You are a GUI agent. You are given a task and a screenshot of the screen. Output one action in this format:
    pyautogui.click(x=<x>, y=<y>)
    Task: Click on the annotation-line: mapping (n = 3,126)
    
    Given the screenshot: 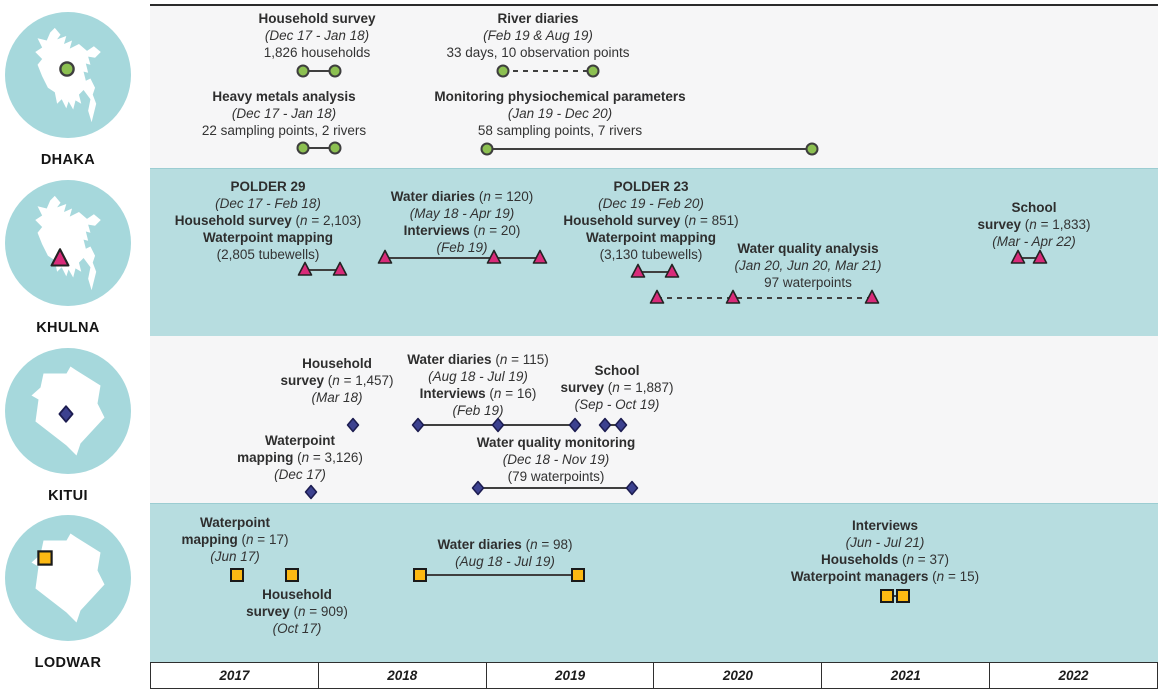 What is the action you would take?
    pyautogui.click(x=300, y=457)
    